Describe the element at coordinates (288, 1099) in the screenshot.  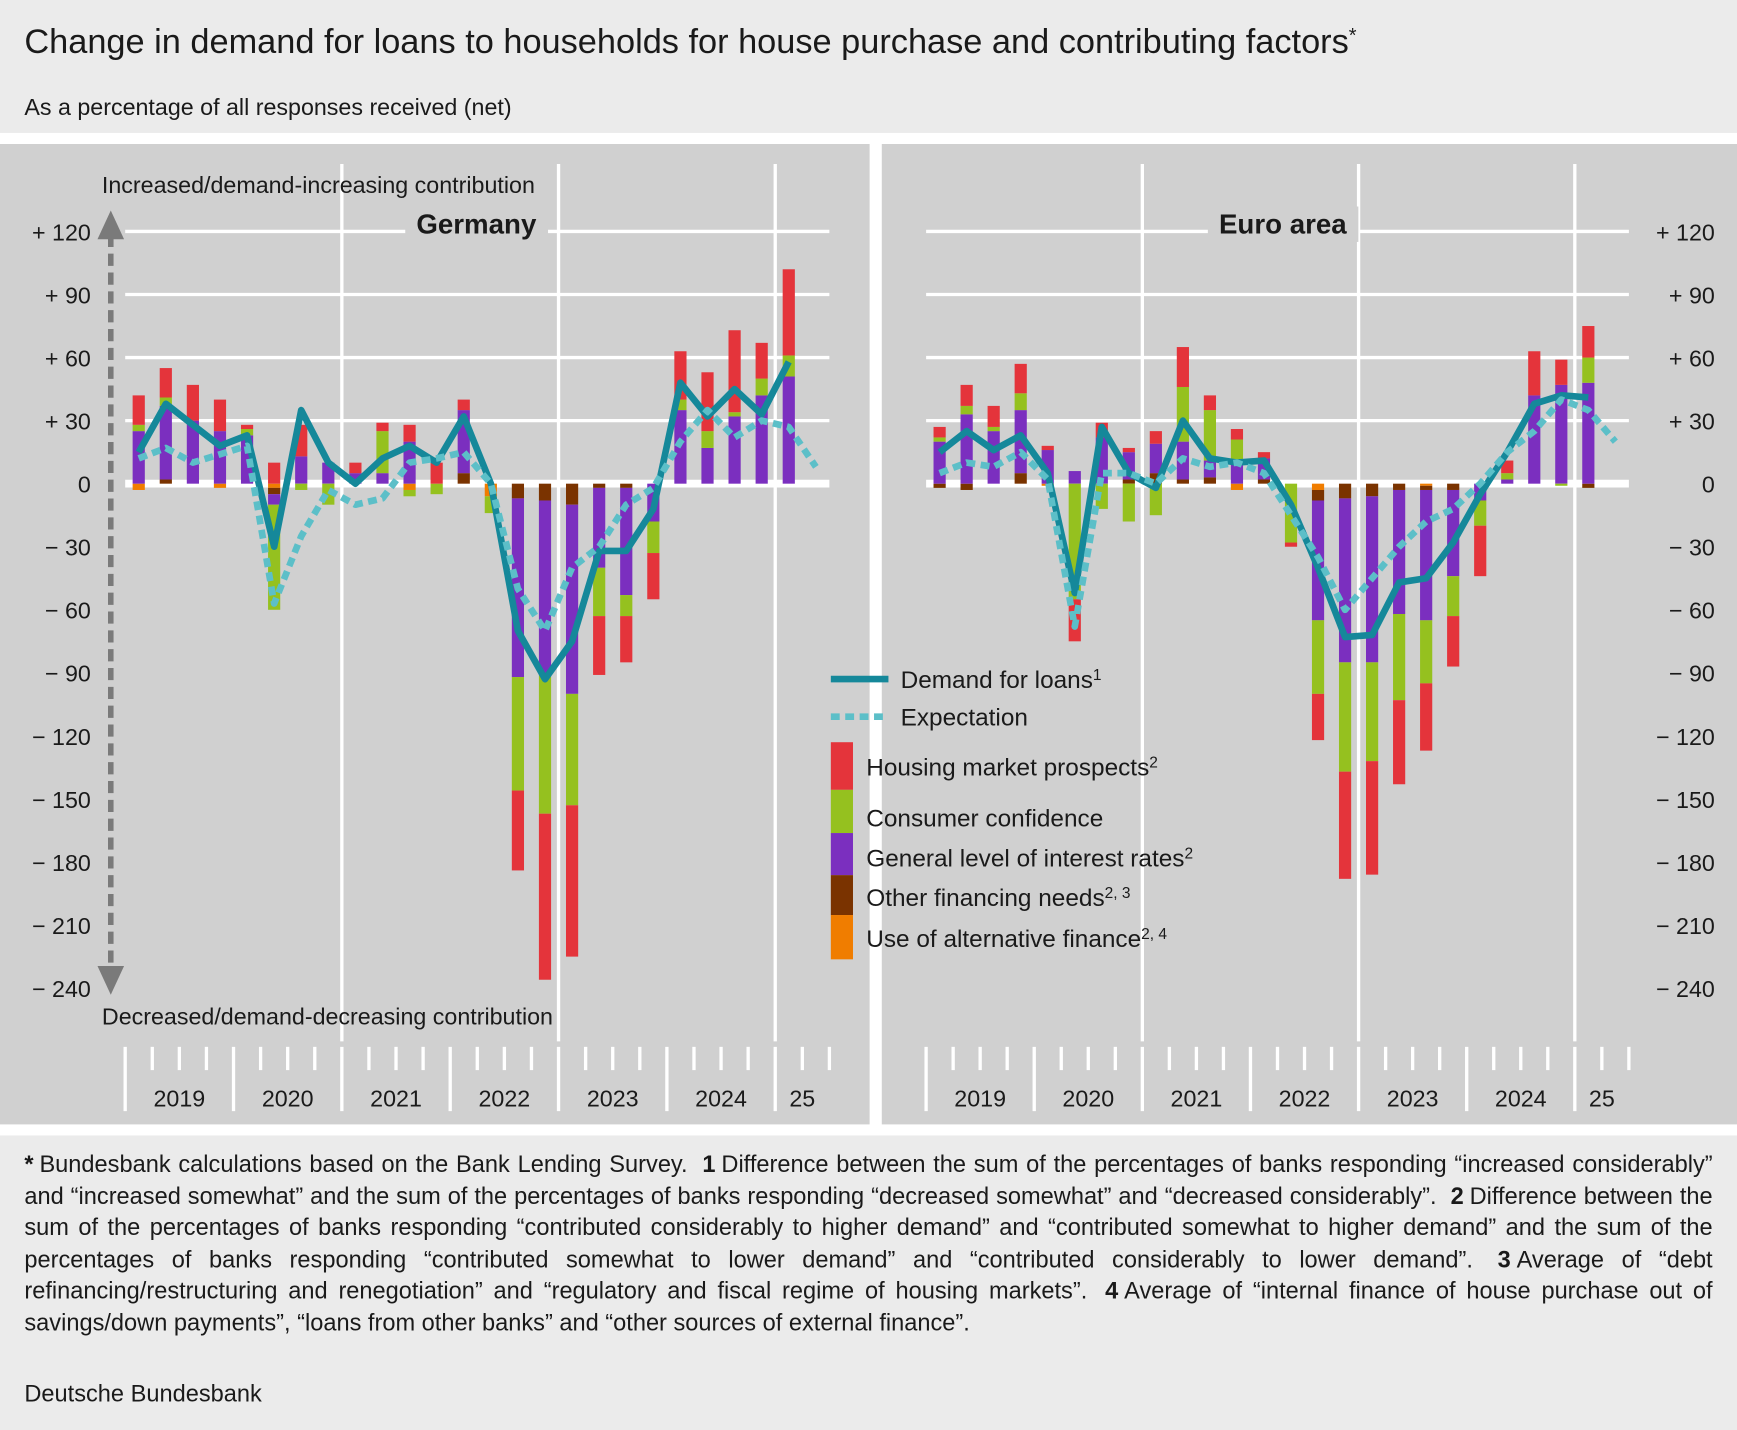
I see `x-tick-label: 2020` at that location.